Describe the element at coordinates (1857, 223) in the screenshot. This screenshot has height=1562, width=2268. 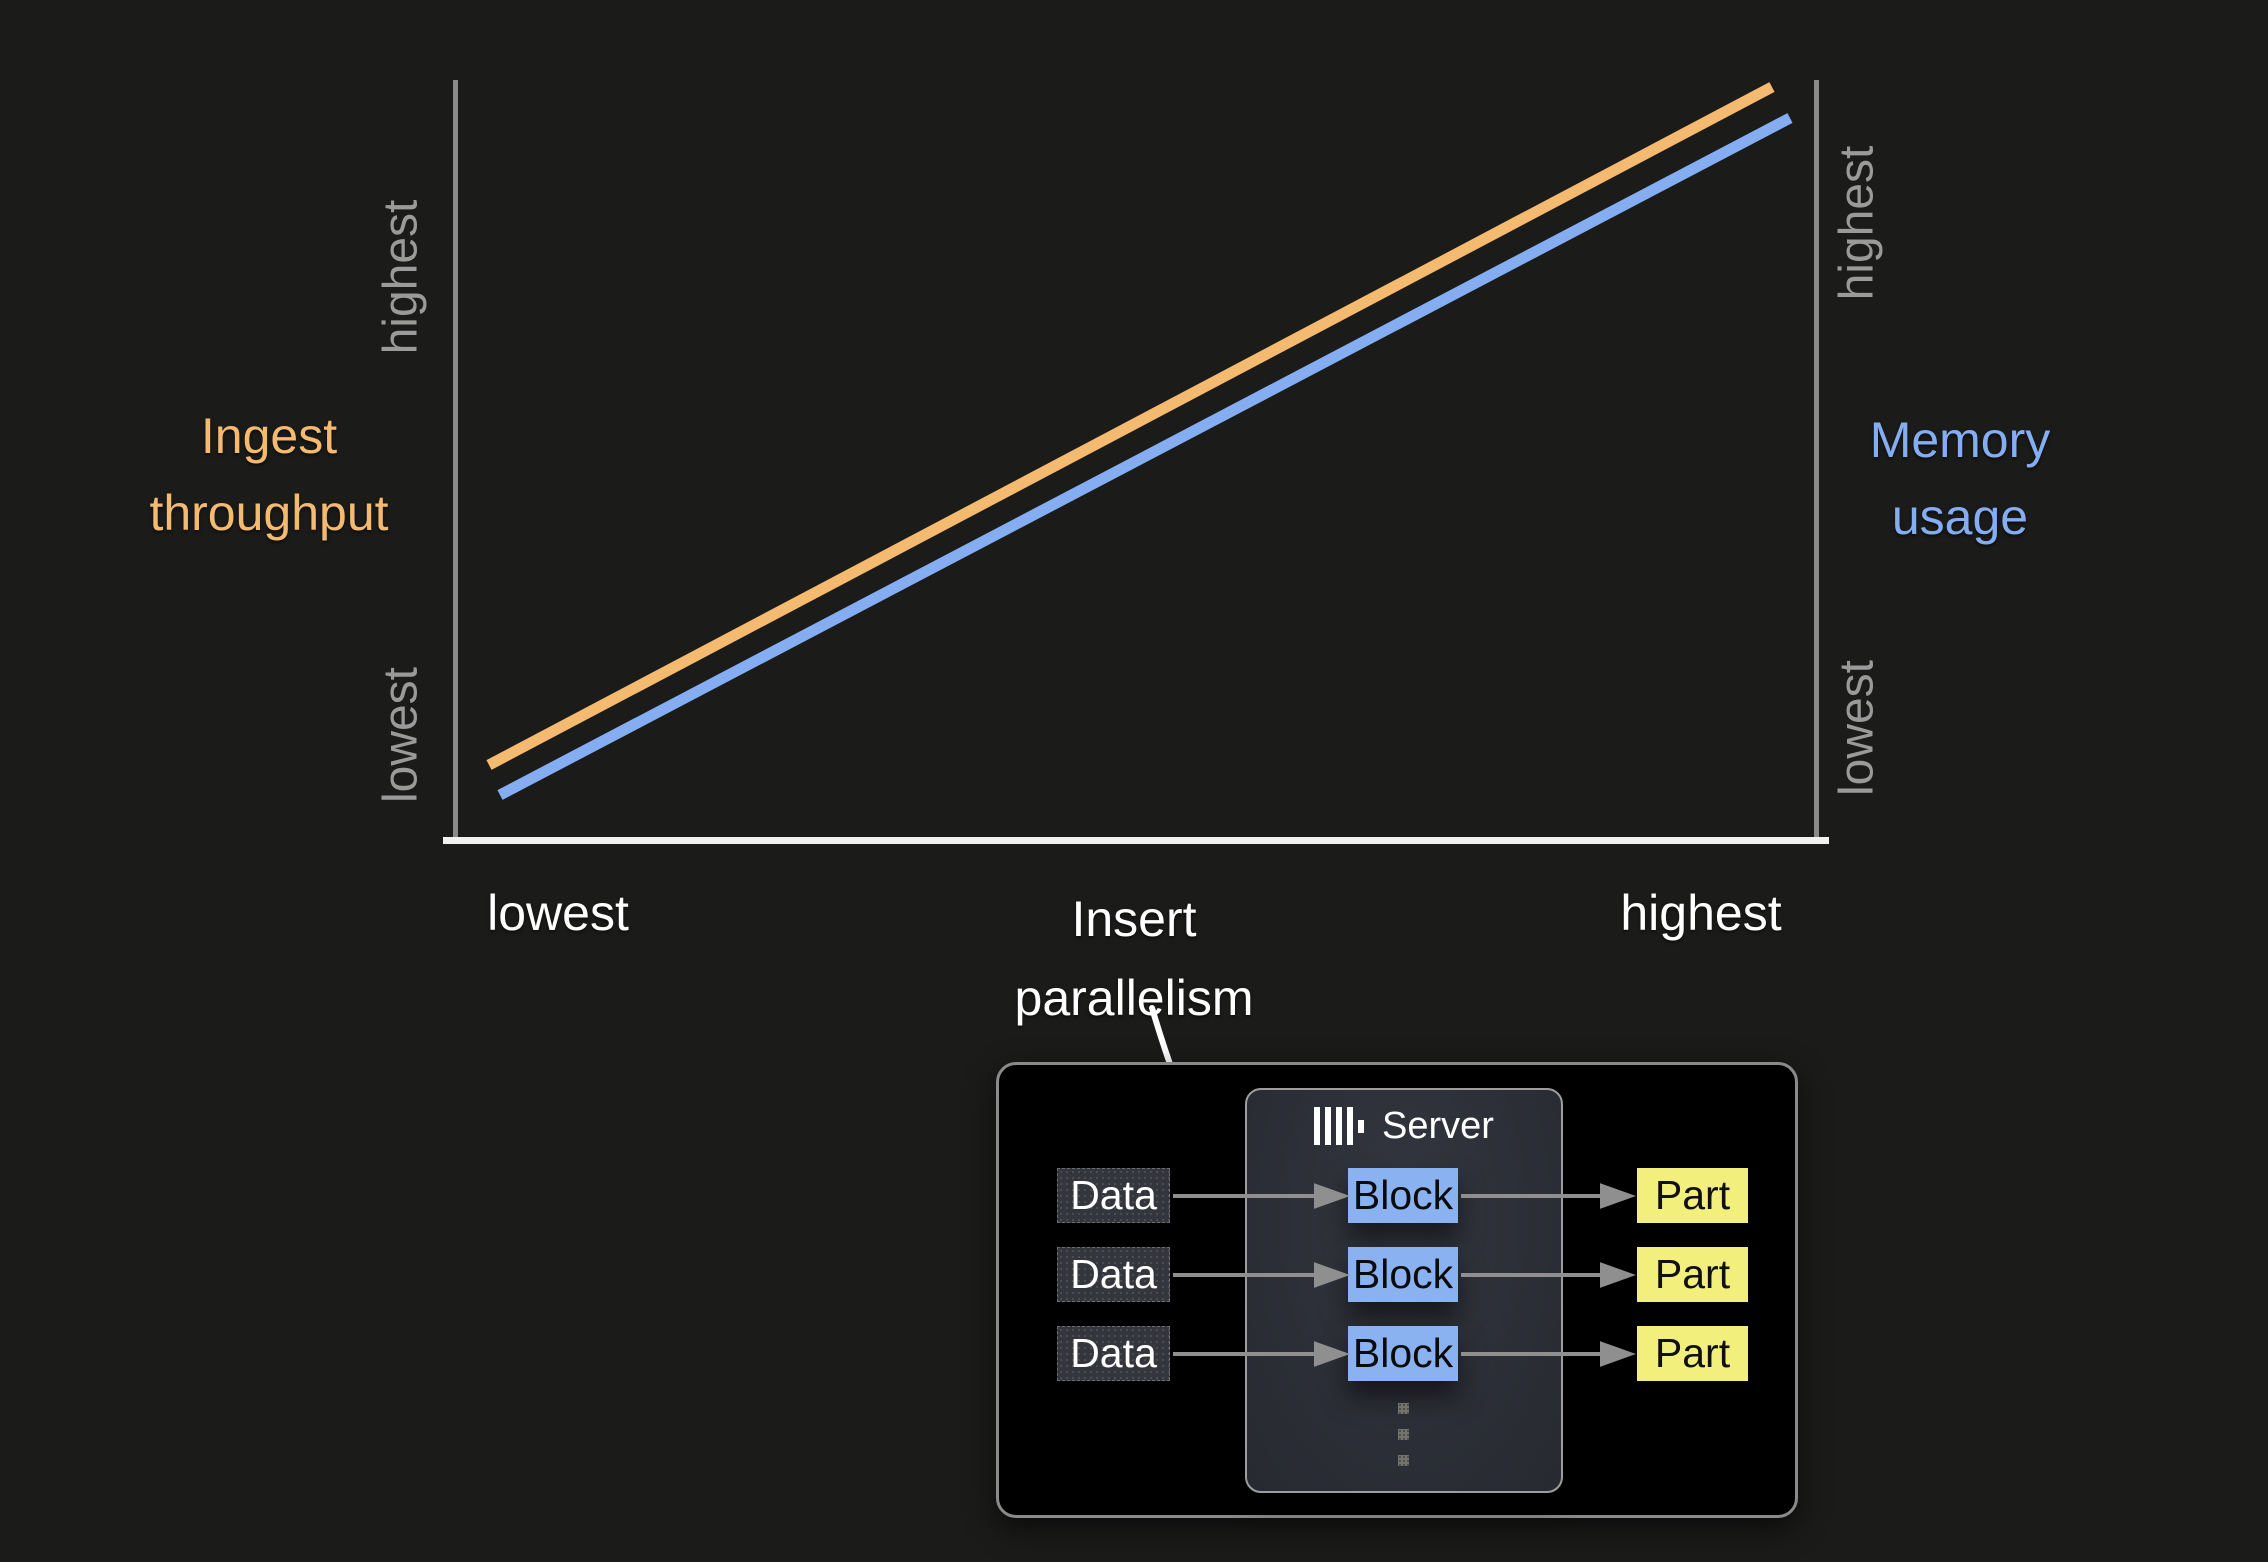
I see `right-axis-max-label: highest` at that location.